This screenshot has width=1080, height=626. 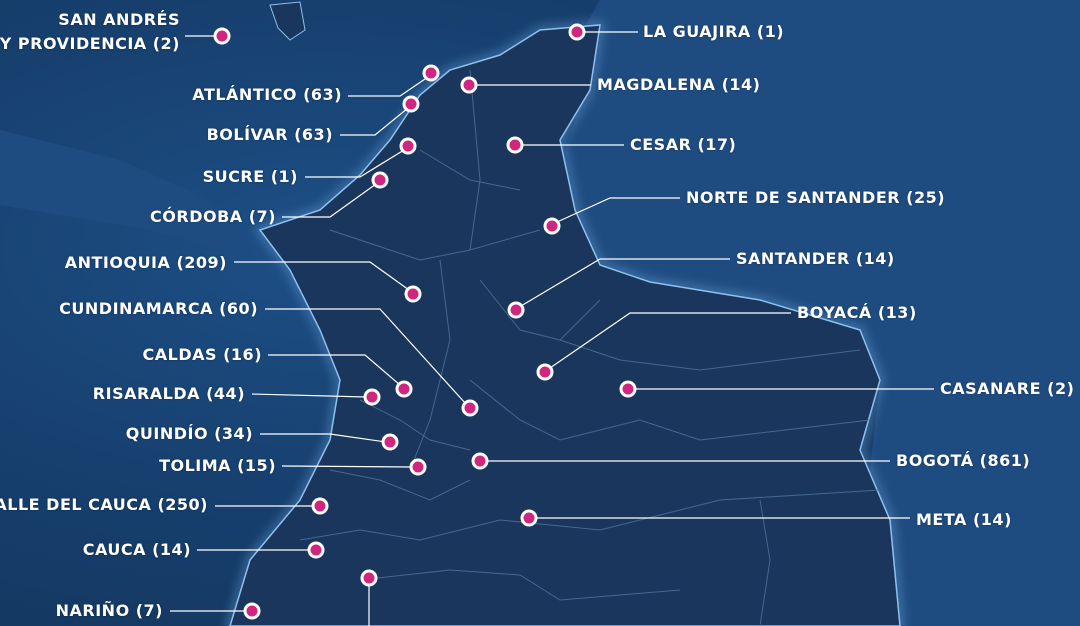 I want to click on la-guajira-marker, so click(x=577, y=32).